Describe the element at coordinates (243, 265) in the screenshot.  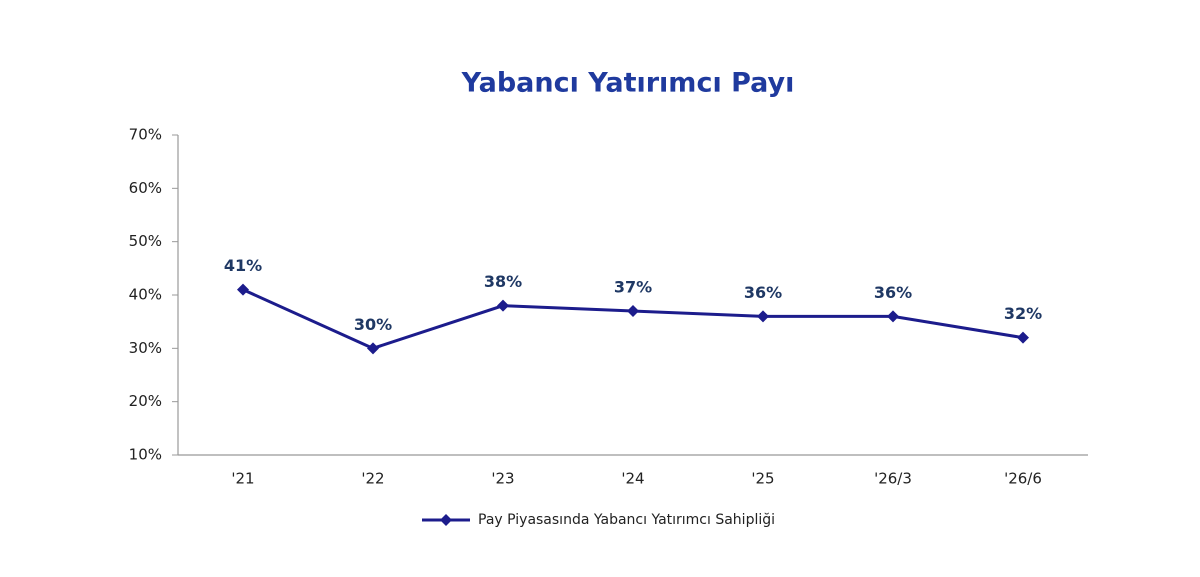
I see `data-label: 41%` at that location.